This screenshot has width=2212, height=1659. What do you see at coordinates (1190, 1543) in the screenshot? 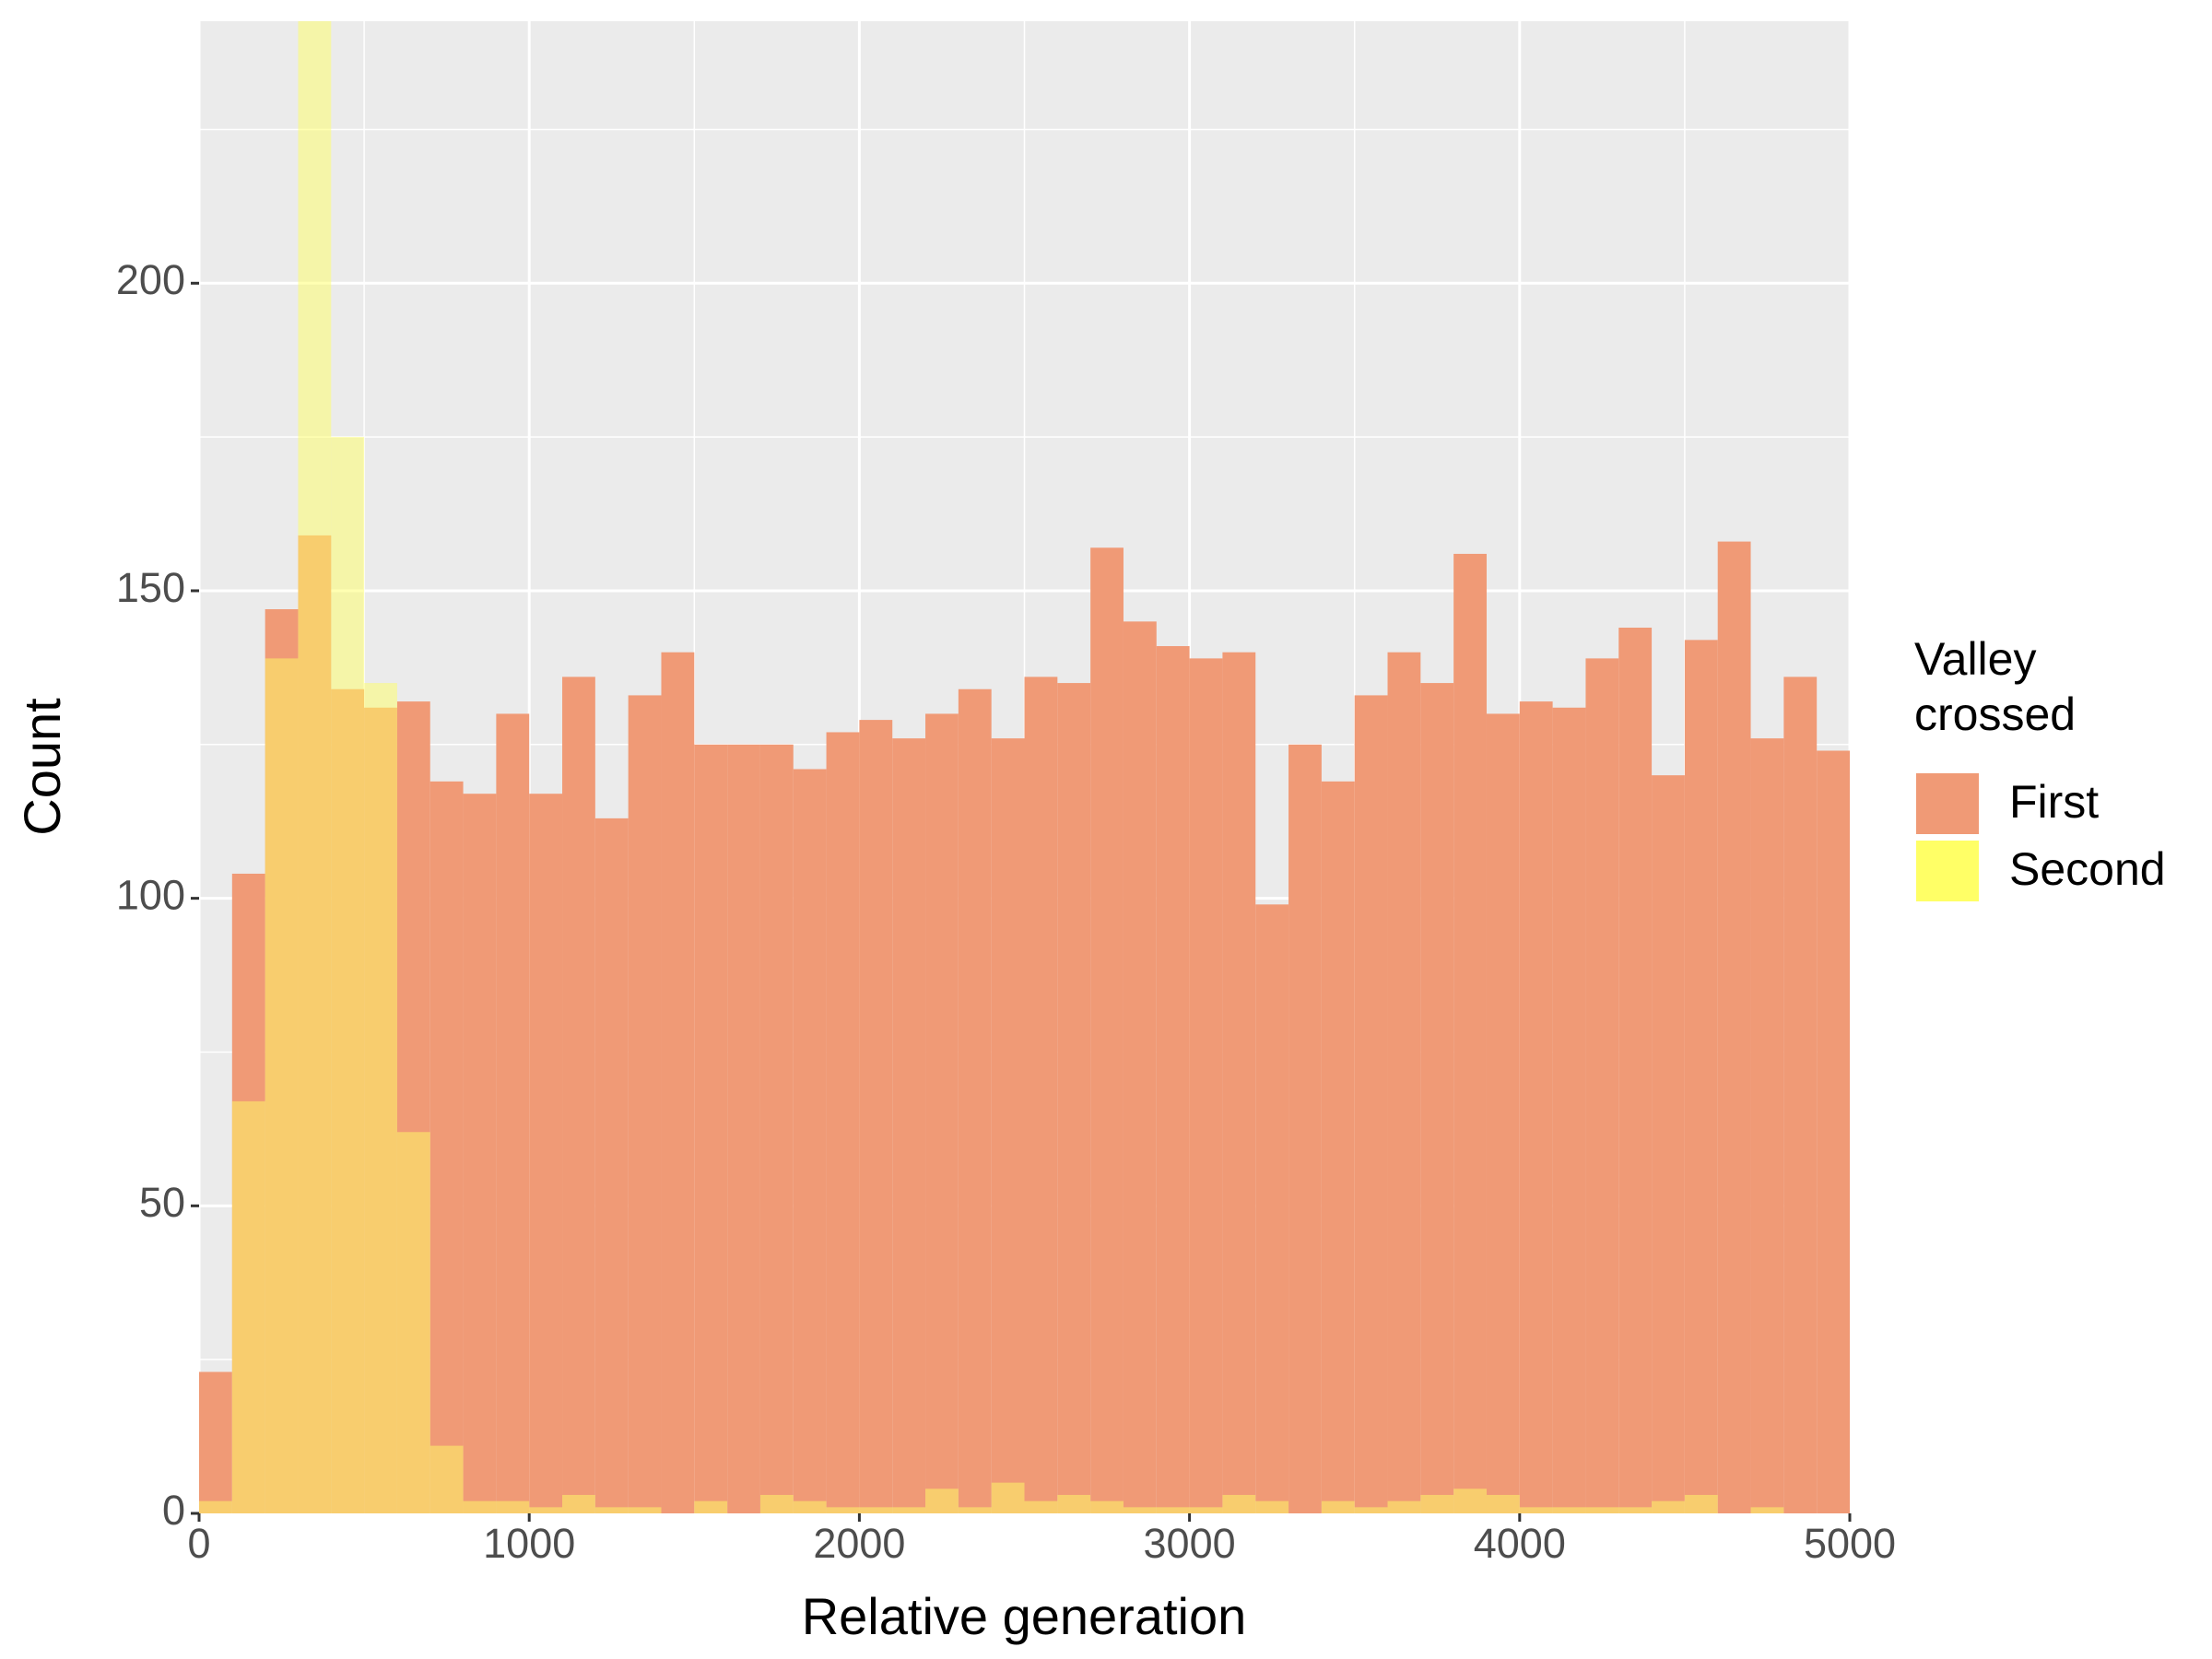
I see `x-tick-label: 3000` at bounding box center [1190, 1543].